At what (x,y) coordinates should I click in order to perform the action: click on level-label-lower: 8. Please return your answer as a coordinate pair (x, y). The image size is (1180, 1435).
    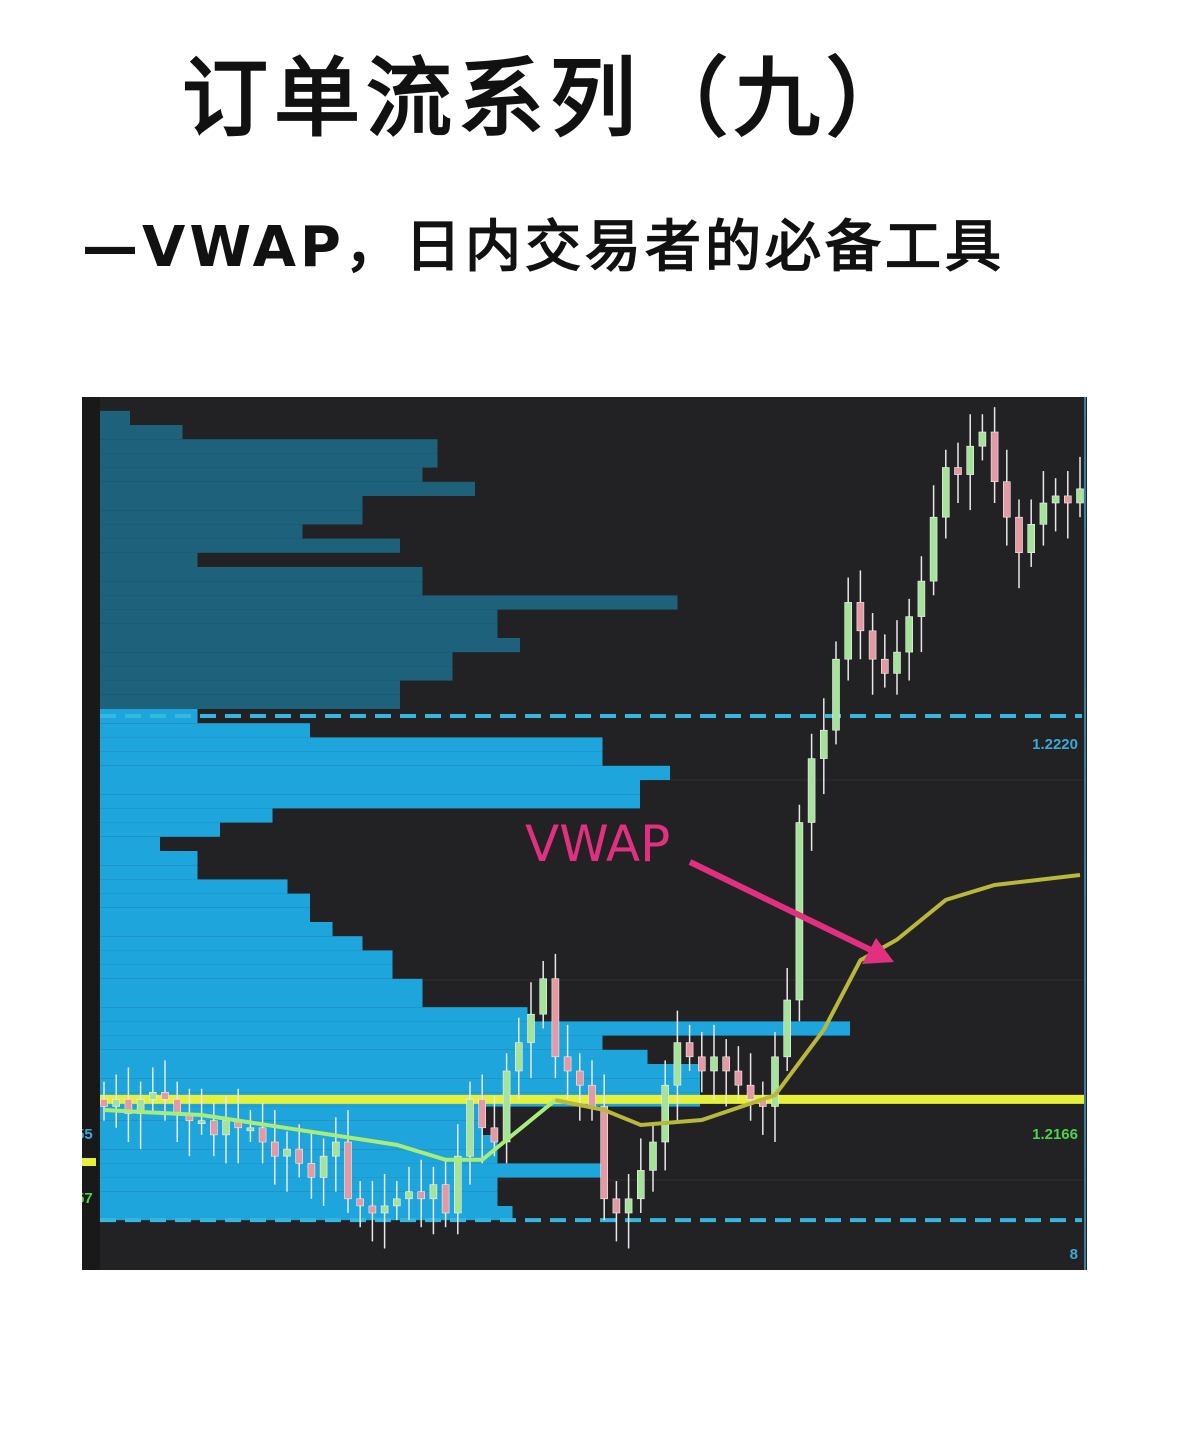
    Looking at the image, I should click on (1074, 1254).